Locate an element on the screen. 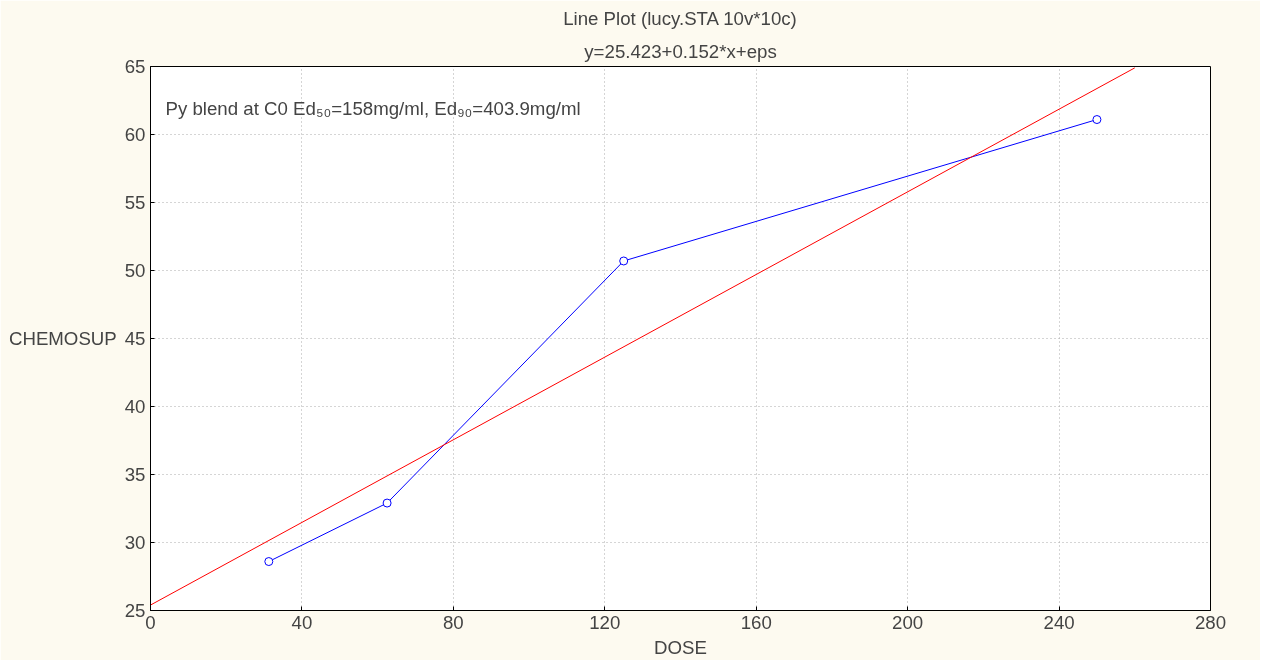 The height and width of the screenshot is (669, 1275). y-tick-label: 45 is located at coordinates (135, 338).